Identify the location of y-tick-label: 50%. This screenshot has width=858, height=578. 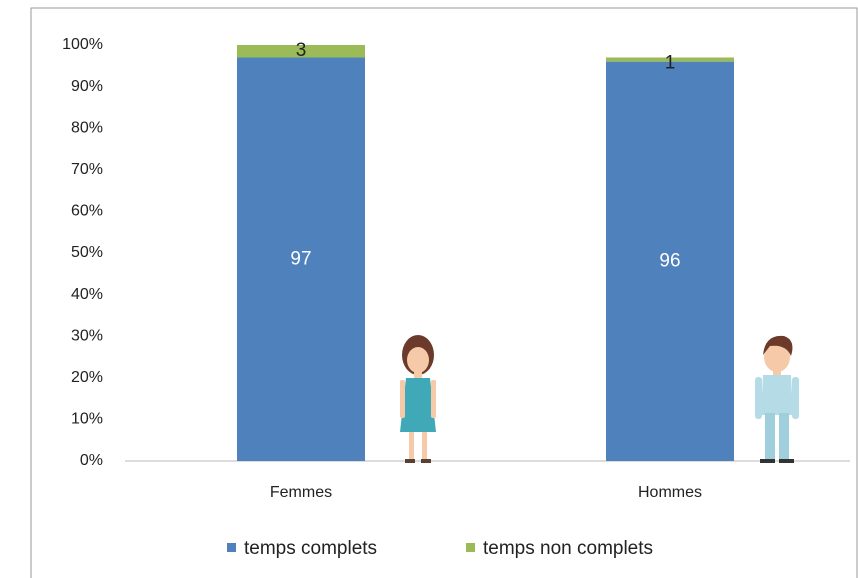
(87, 252).